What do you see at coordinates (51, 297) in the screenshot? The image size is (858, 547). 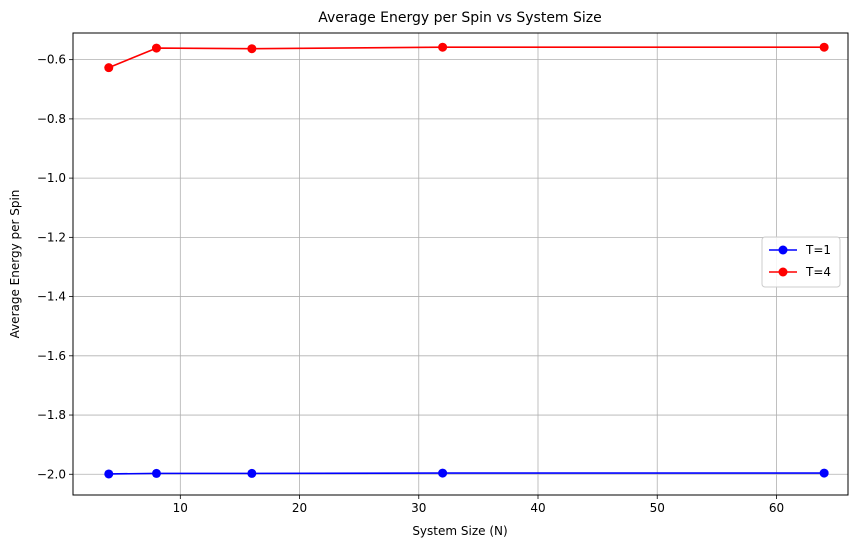 I see `y-tick-label: −1.4` at bounding box center [51, 297].